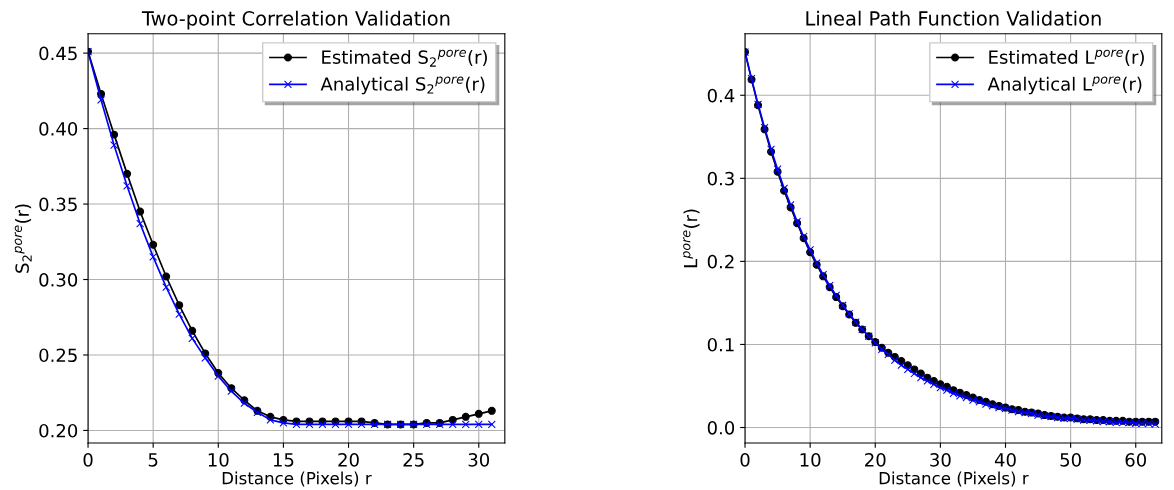 This screenshot has width=1174, height=490. What do you see at coordinates (58, 204) in the screenshot?
I see `y-tick-label: 0.35` at bounding box center [58, 204].